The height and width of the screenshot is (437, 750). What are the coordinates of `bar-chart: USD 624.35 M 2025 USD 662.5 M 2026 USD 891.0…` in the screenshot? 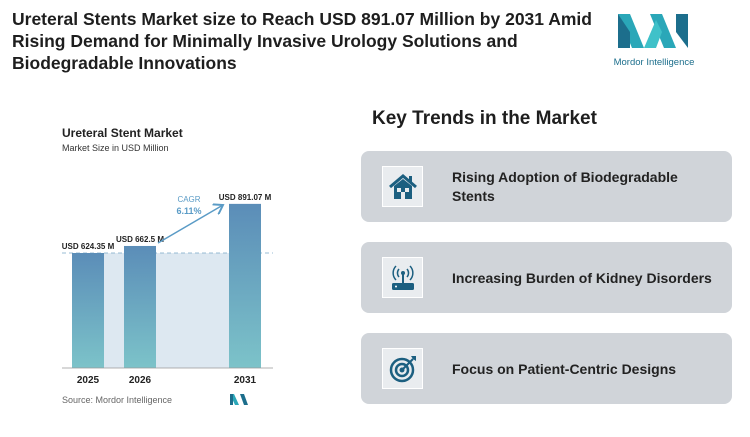 It's located at (167, 289).